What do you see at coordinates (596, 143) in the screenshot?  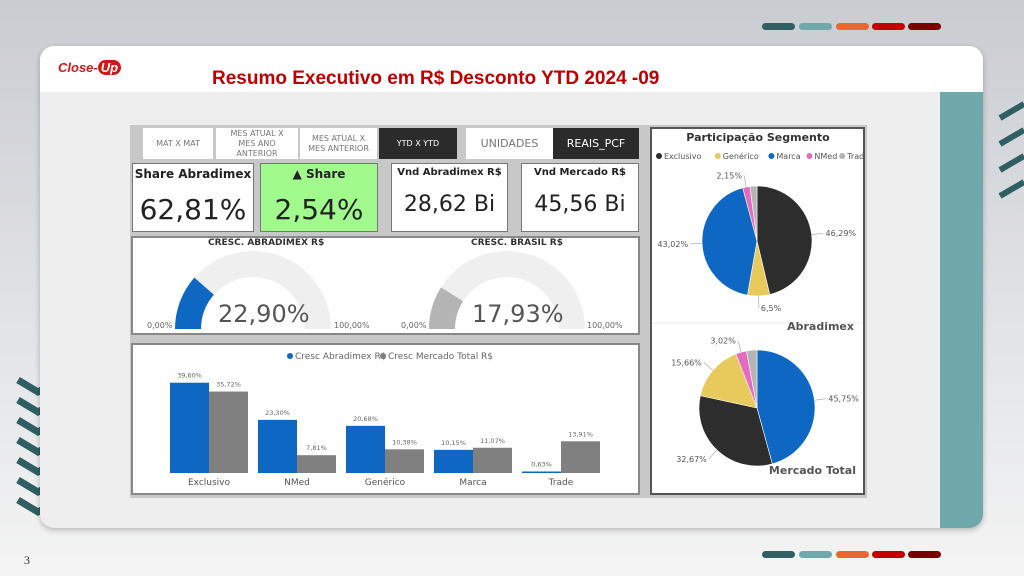 I see `btn-reais: REAIS_PCF` at bounding box center [596, 143].